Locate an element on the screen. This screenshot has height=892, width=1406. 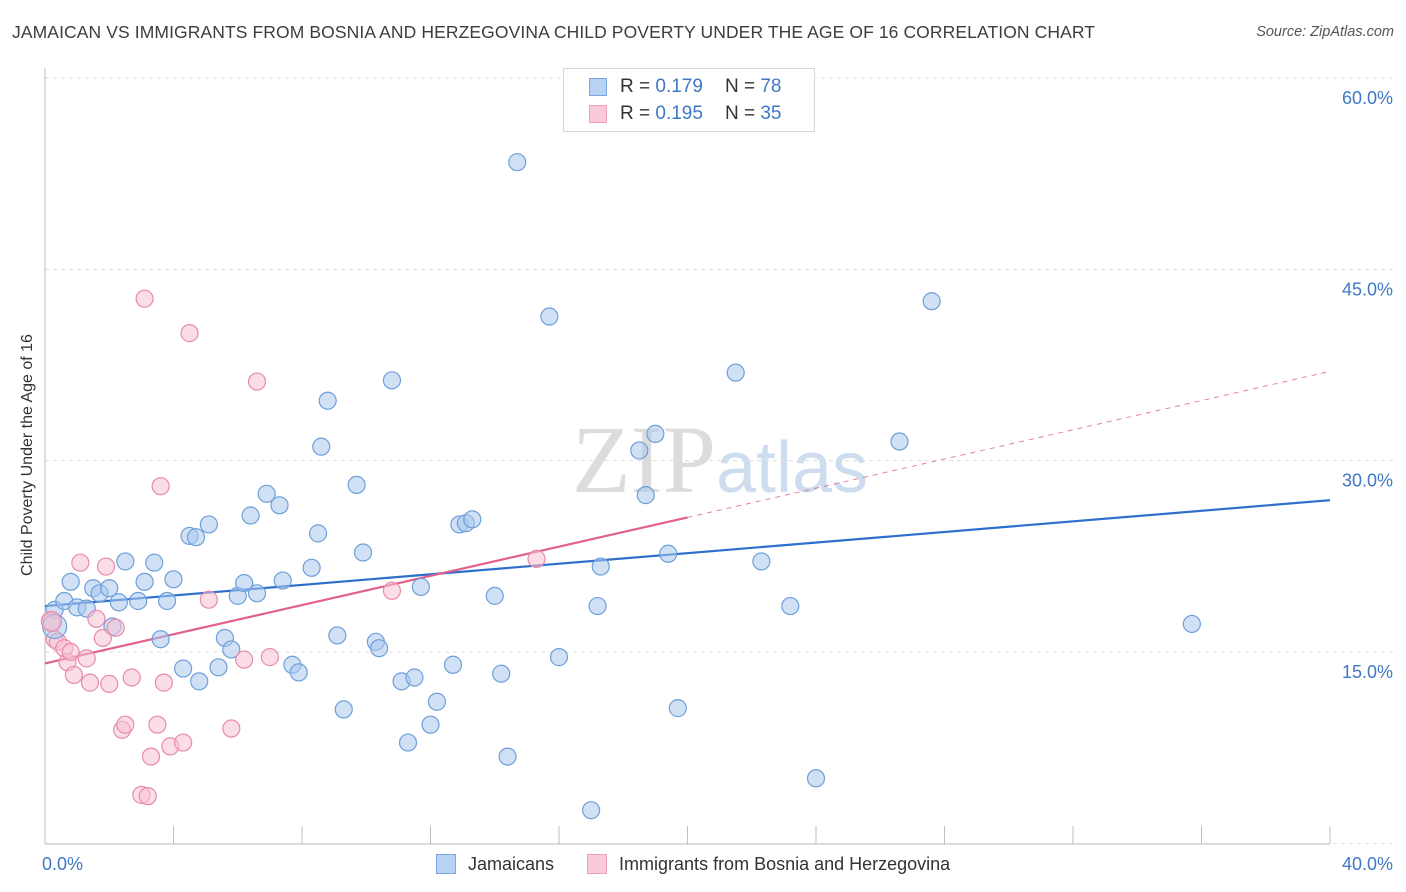
y-tick-label: 45.0% is located at coordinates (1367, 289).